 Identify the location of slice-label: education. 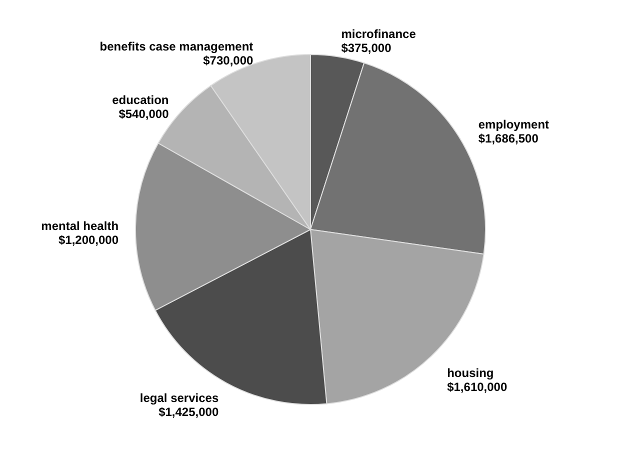
(140, 99).